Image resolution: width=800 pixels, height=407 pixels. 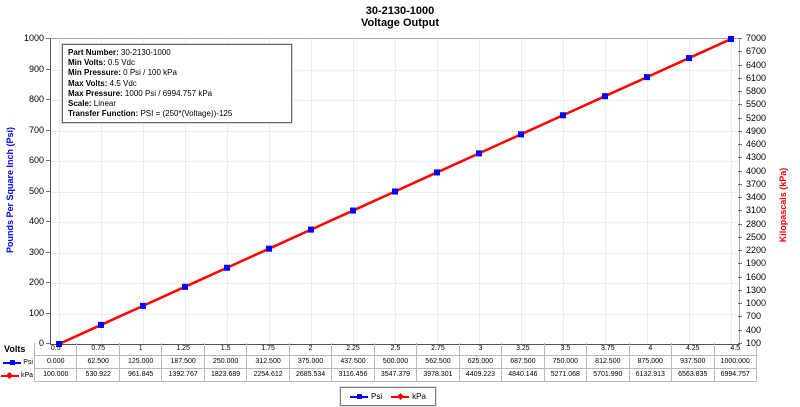 What do you see at coordinates (651, 362) in the screenshot?
I see `table-cell: 875.000` at bounding box center [651, 362].